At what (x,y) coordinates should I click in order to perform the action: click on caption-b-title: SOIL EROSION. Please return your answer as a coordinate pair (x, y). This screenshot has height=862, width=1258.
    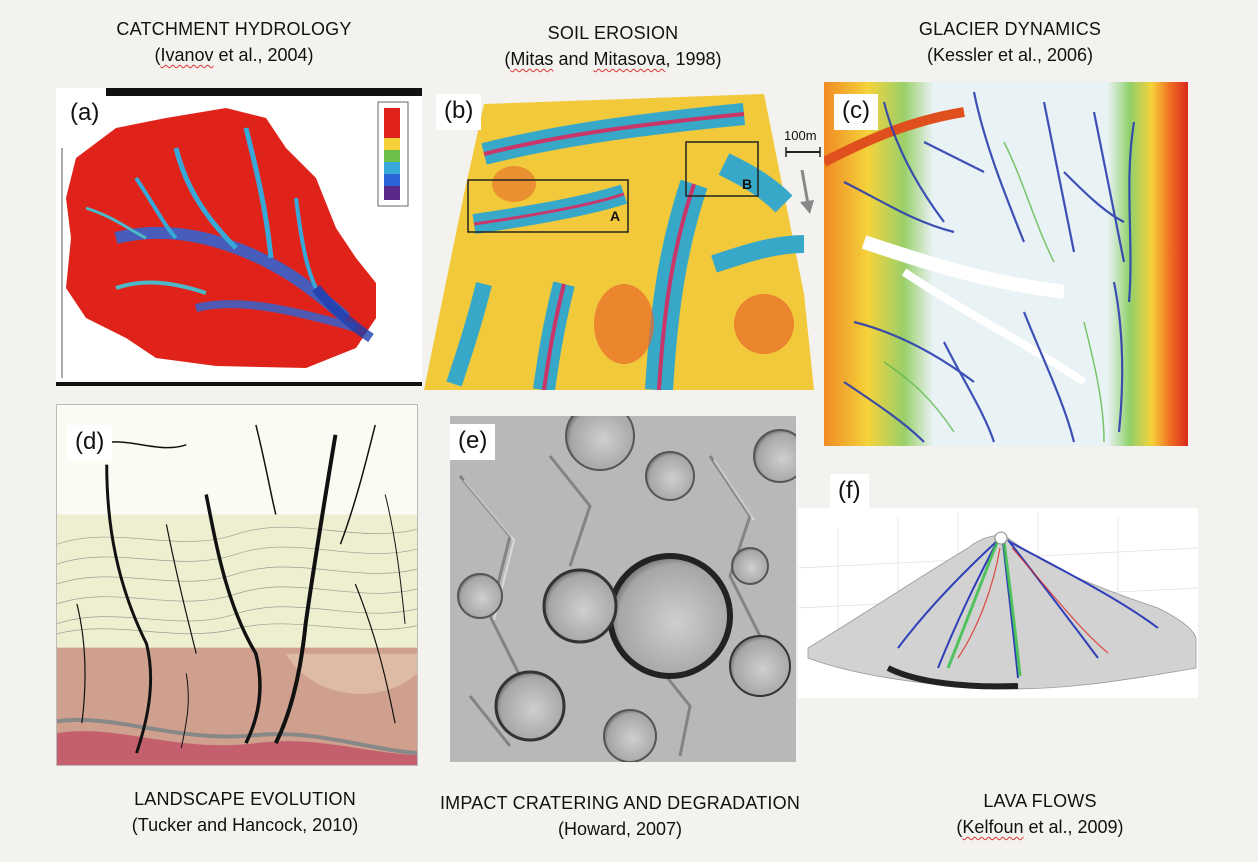
    Looking at the image, I should click on (613, 33).